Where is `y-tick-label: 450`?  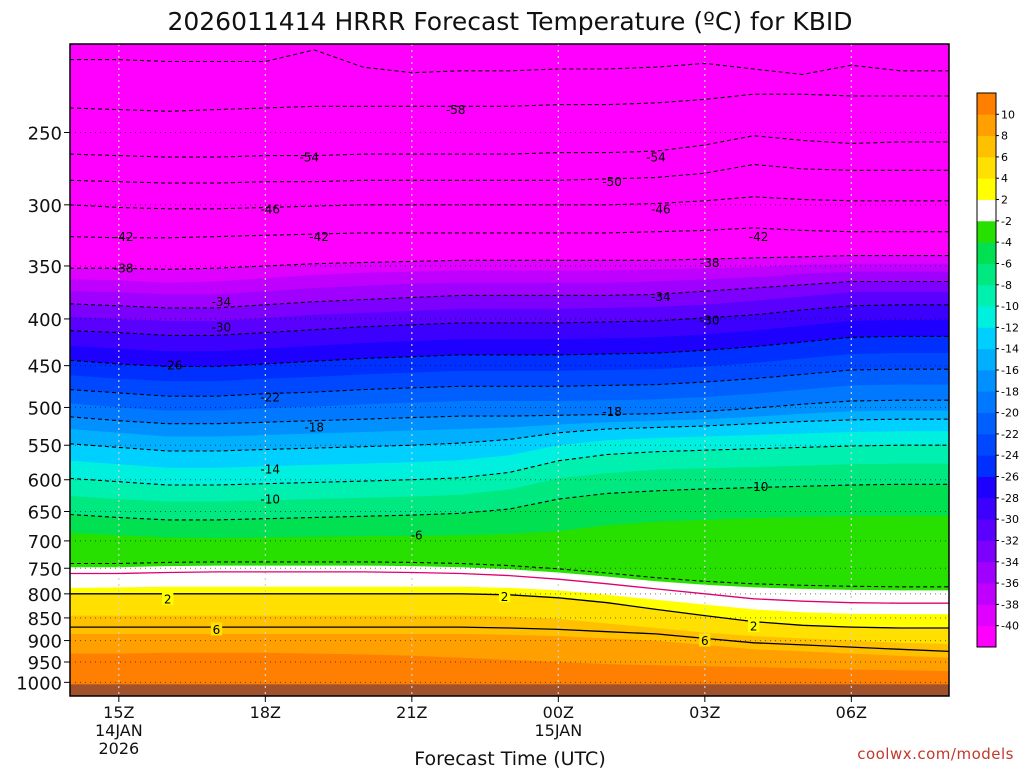
y-tick-label: 450 is located at coordinates (45, 367).